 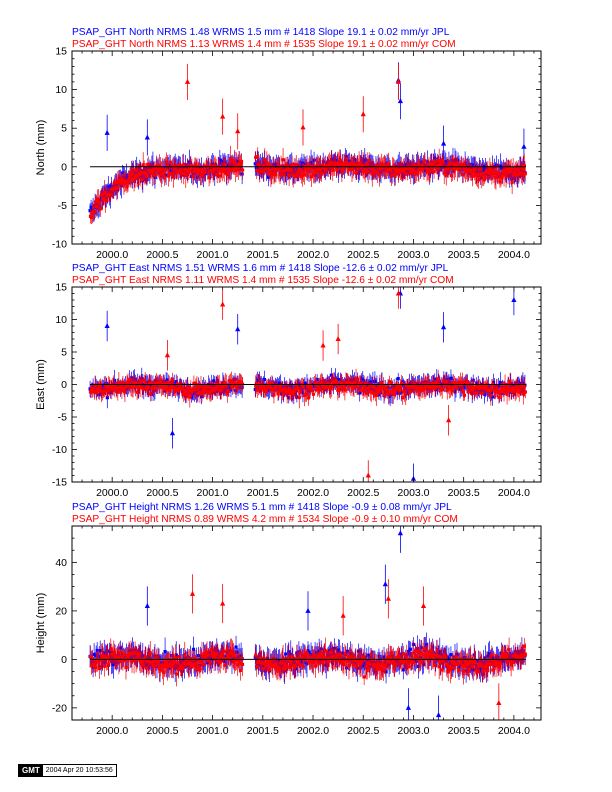 What do you see at coordinates (59, 245) in the screenshot?
I see `y-tick-label: -10` at bounding box center [59, 245].